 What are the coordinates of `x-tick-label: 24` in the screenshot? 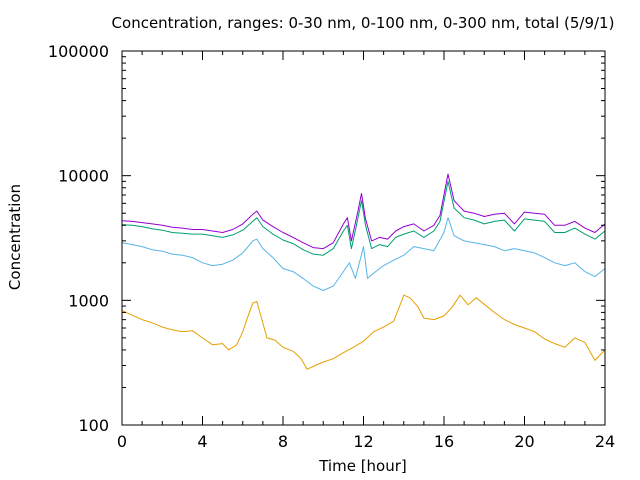 It's located at (605, 441).